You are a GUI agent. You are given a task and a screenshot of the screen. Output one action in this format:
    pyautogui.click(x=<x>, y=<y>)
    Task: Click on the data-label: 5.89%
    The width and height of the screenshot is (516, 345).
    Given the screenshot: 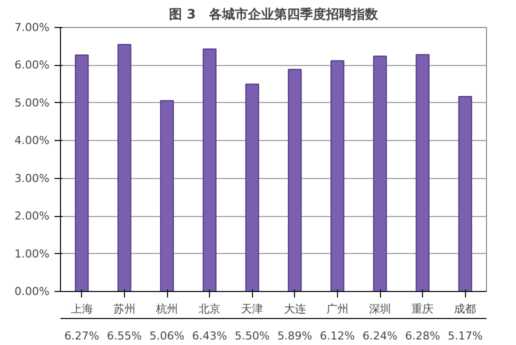 What is the action you would take?
    pyautogui.click(x=294, y=336)
    